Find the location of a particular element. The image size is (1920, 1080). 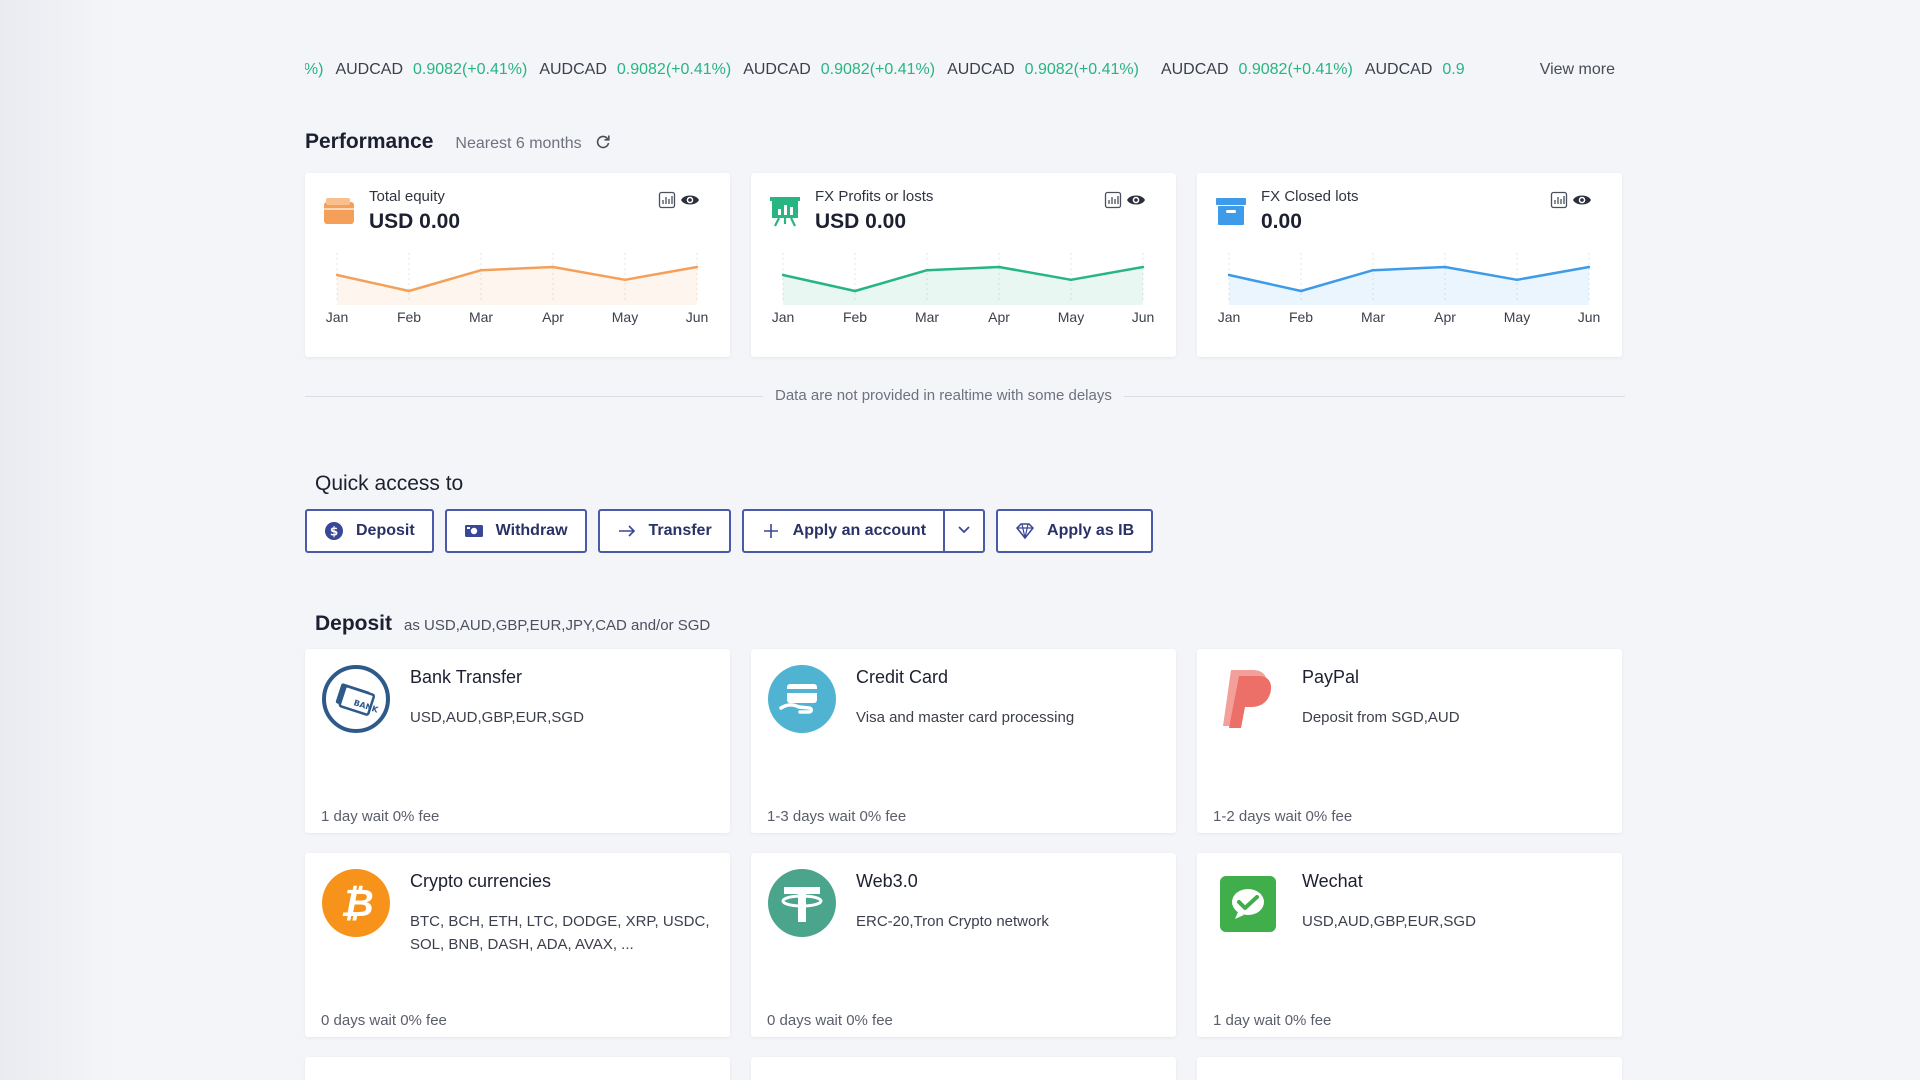

diamond-icon is located at coordinates (1025, 531).